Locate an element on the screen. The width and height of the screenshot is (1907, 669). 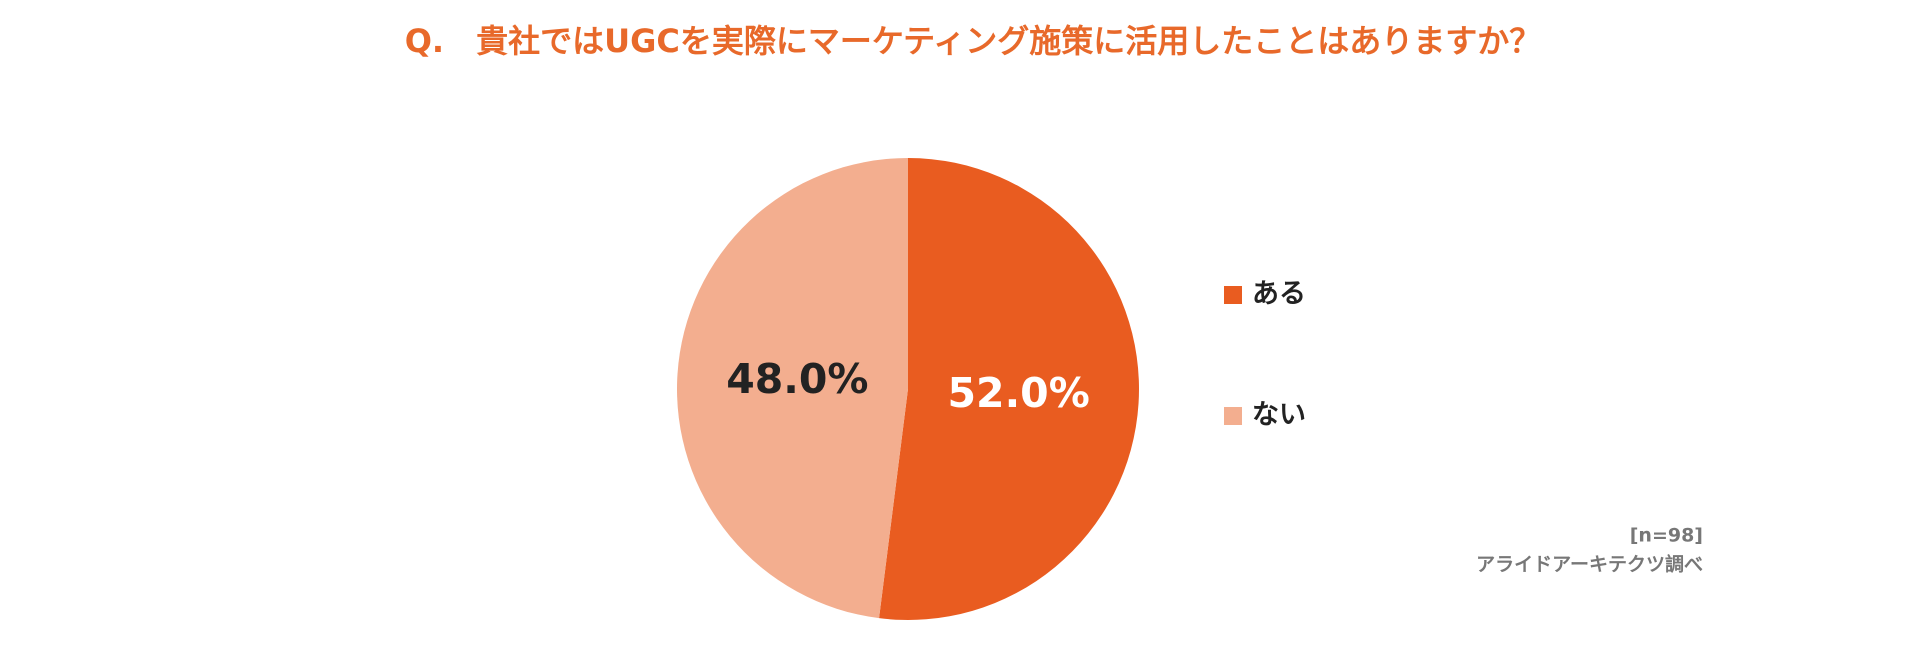
source-note: アライドアーキテクツ調べ is located at coordinates (1589, 564).